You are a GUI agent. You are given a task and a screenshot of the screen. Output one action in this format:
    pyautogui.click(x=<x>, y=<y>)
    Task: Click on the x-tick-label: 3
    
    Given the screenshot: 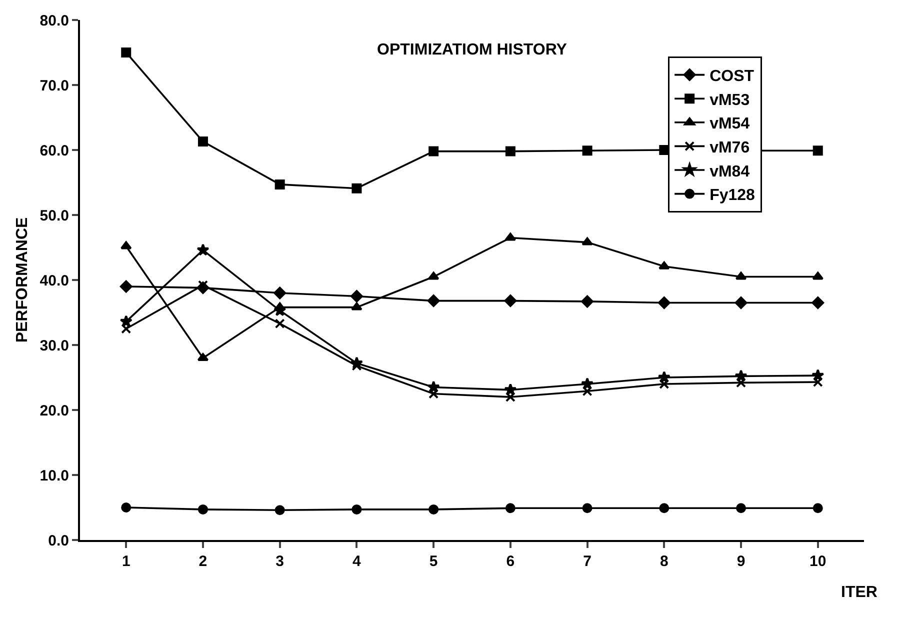 What is the action you would take?
    pyautogui.click(x=280, y=561)
    